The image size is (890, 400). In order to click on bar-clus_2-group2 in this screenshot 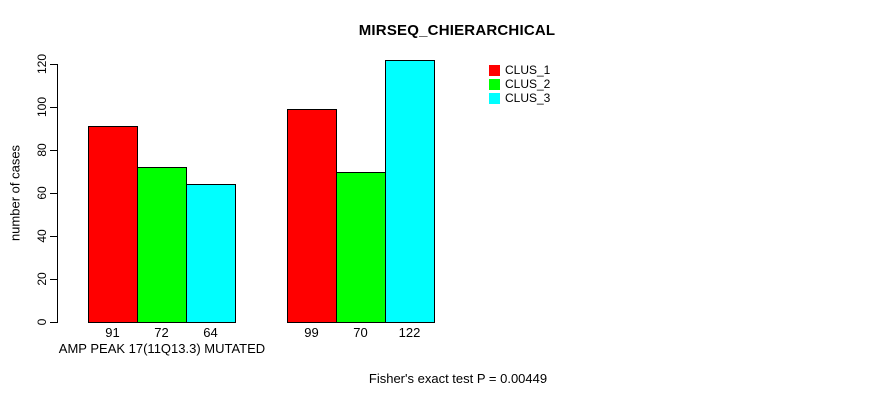, I will do `click(361, 247)`.